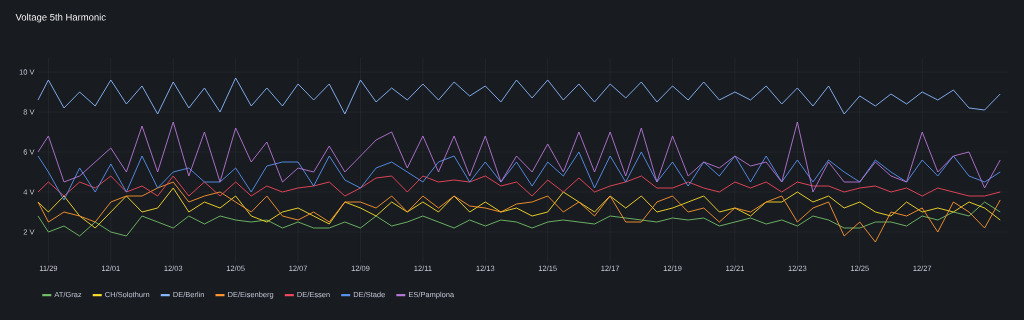 The image size is (1024, 320). What do you see at coordinates (60, 18) in the screenshot?
I see `chart-title: Voltage 5th Harmonic` at bounding box center [60, 18].